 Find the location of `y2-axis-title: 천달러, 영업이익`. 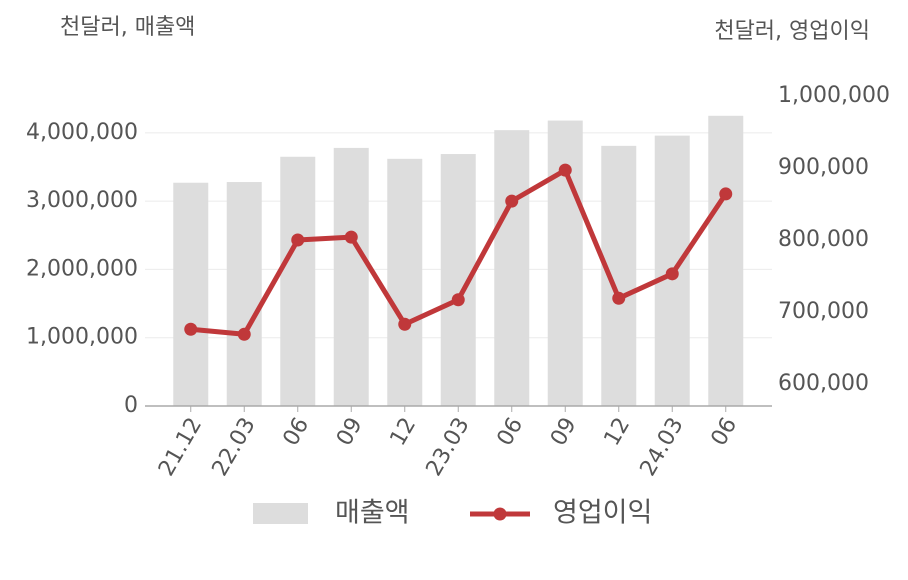

y2-axis-title: 천달러, 영업이익 is located at coordinates (792, 31).